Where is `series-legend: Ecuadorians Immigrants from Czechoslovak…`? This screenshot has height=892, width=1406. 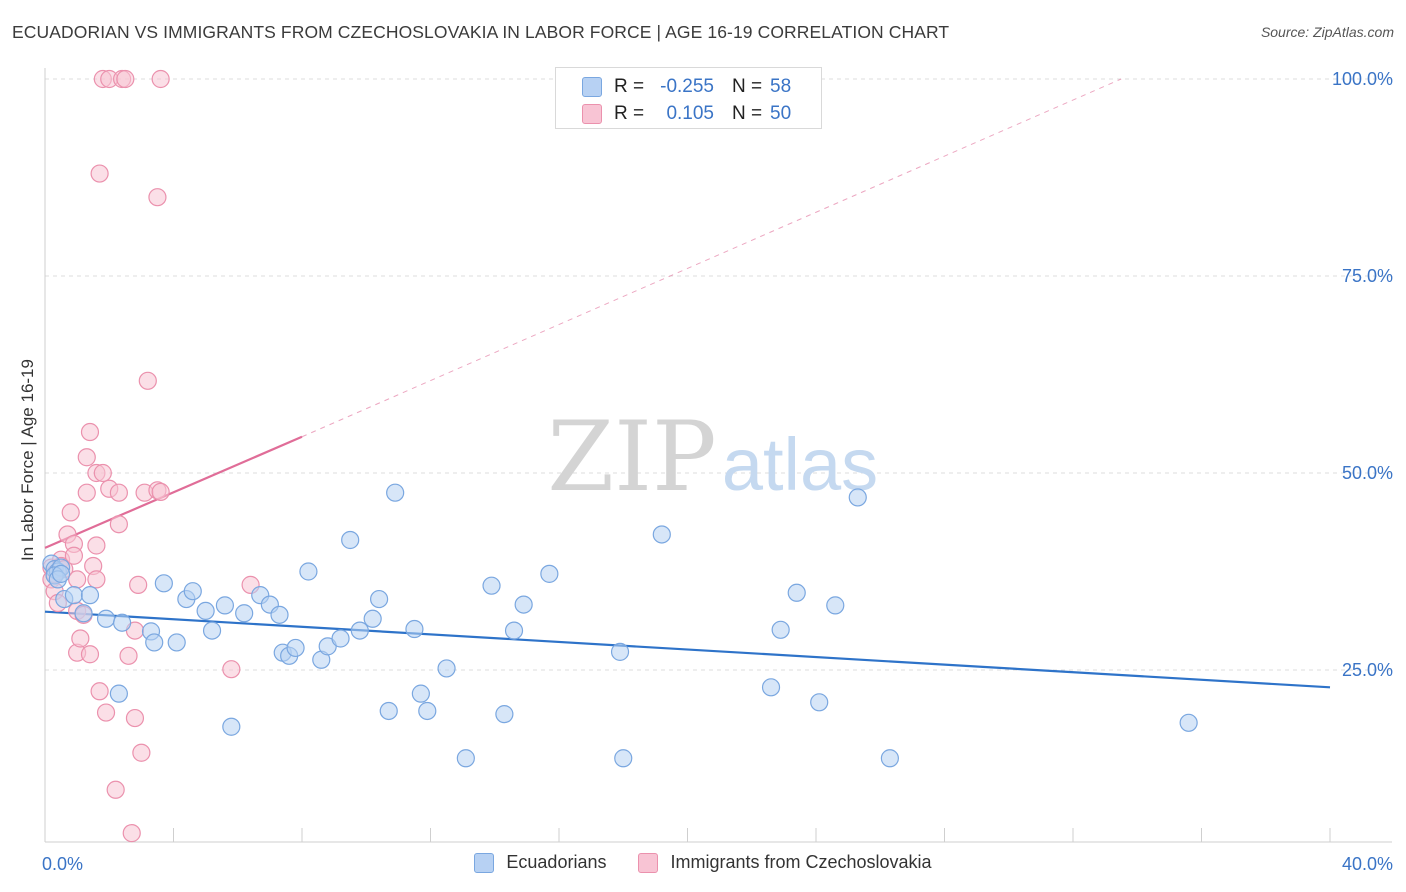
series-legend: Ecuadorians Immigrants from Czechoslovak… is located at coordinates (703, 862).